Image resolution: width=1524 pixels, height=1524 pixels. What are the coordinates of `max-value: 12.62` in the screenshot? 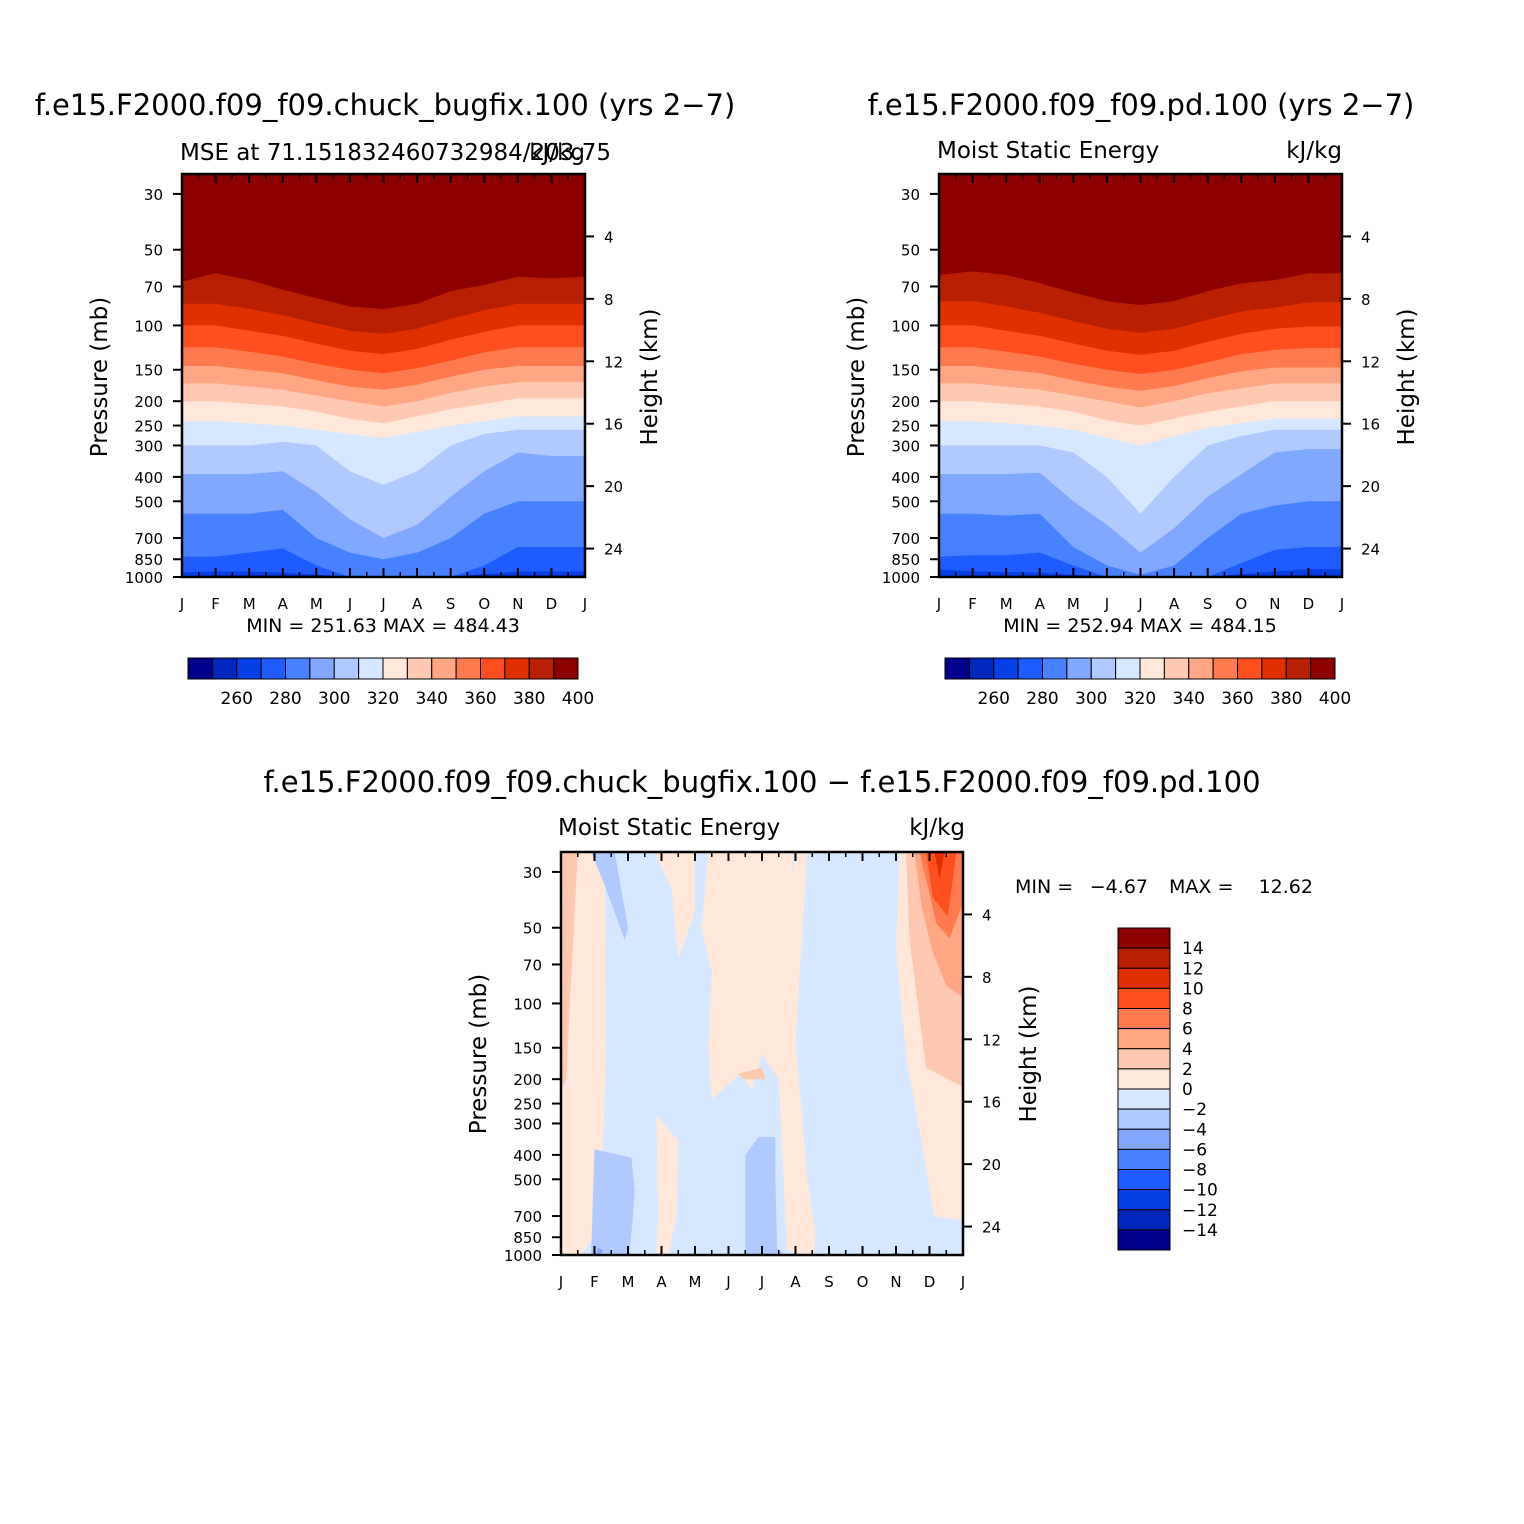 It's located at (1286, 887).